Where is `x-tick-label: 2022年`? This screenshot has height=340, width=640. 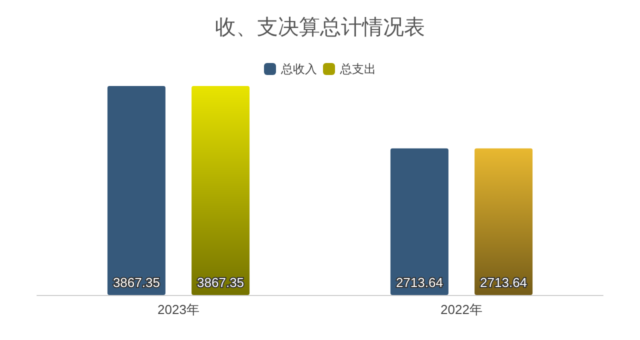
x-tick-label: 2022年 is located at coordinates (461, 309).